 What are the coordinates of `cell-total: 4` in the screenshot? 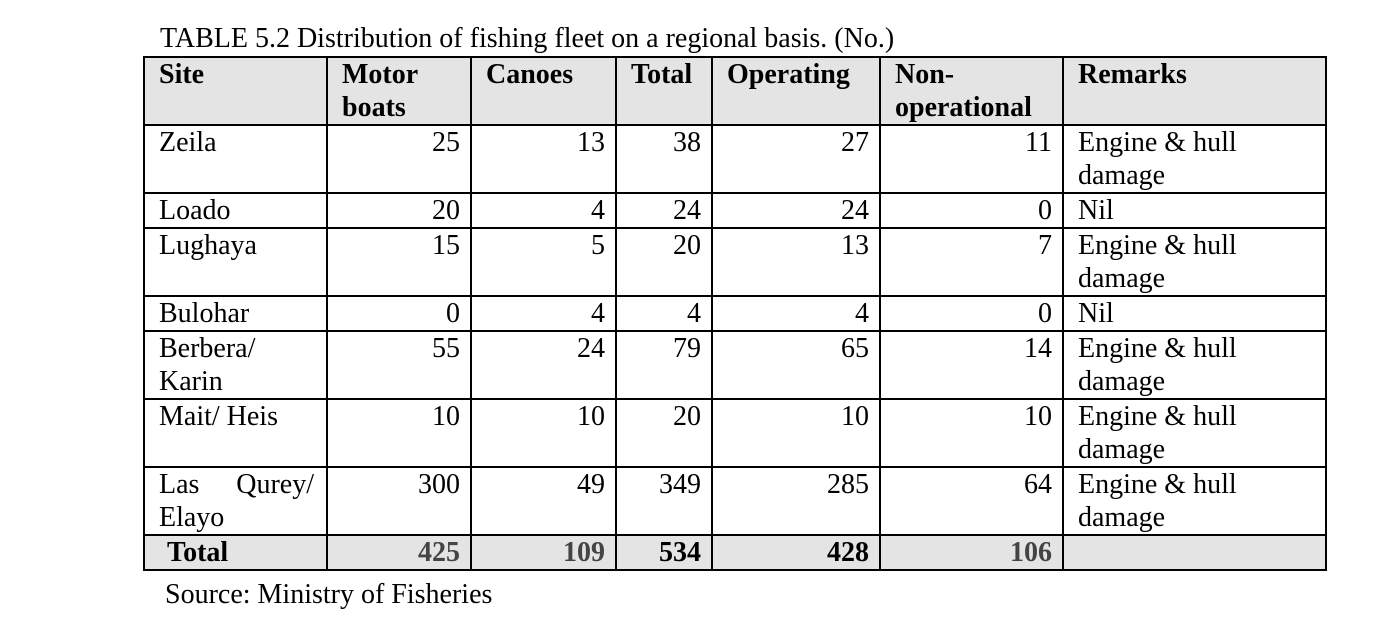 It's located at (664, 313).